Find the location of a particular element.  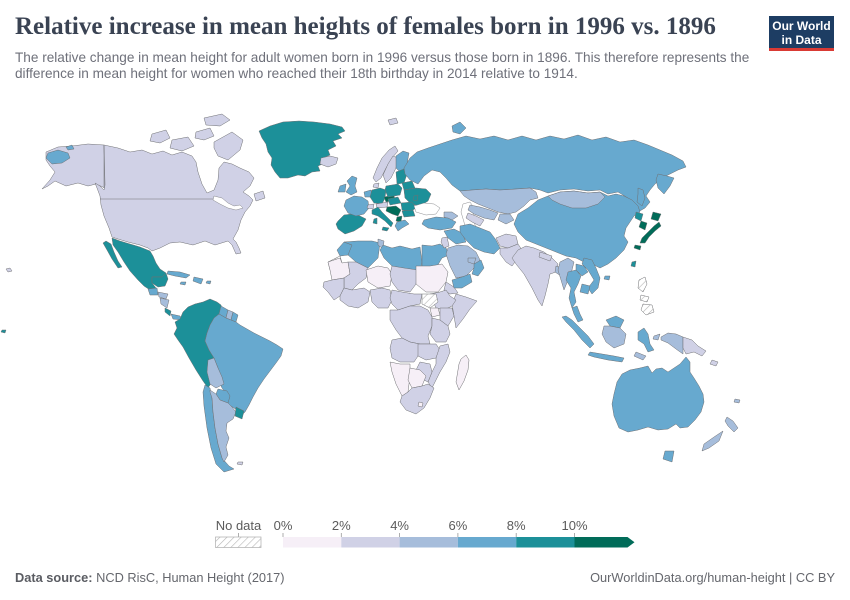

svg-text: 4% is located at coordinates (399, 525).